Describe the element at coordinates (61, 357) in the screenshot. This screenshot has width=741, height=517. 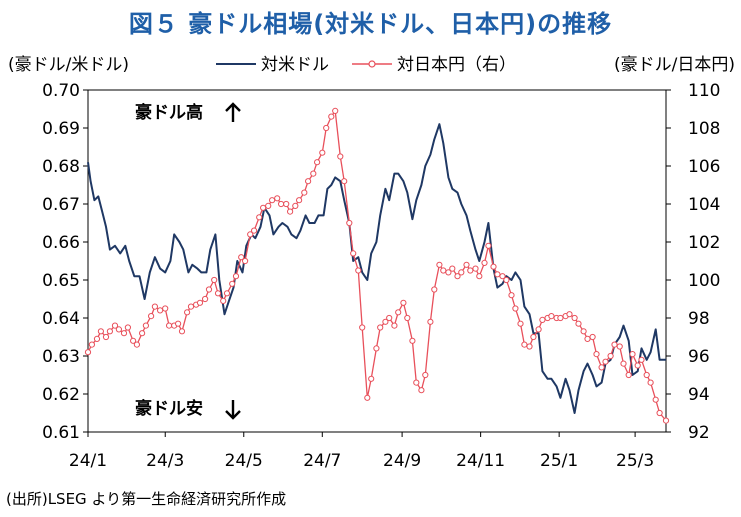
I see `left-tick-label: 0.63` at that location.